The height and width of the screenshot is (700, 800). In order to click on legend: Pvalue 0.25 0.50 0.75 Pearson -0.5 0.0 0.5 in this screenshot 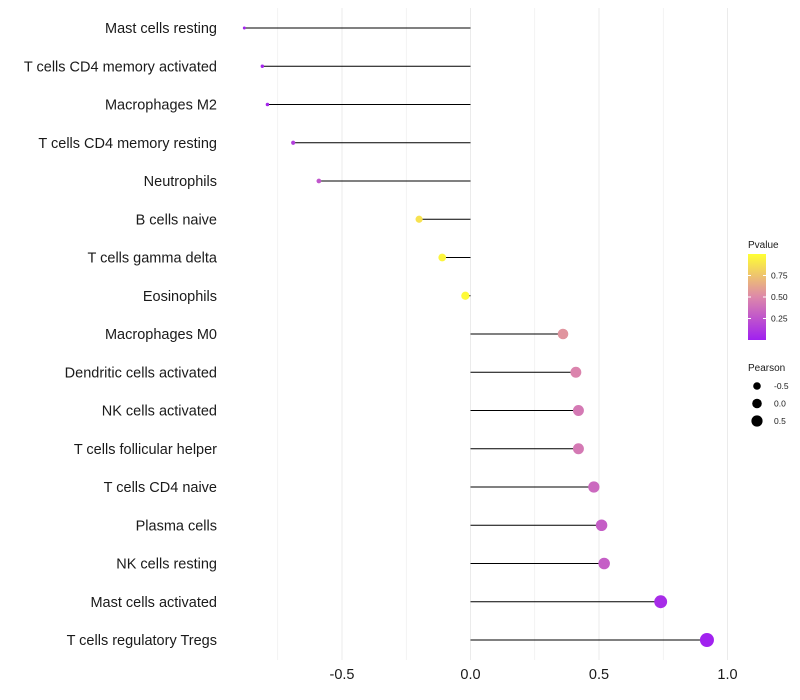, I will do `click(768, 333)`.